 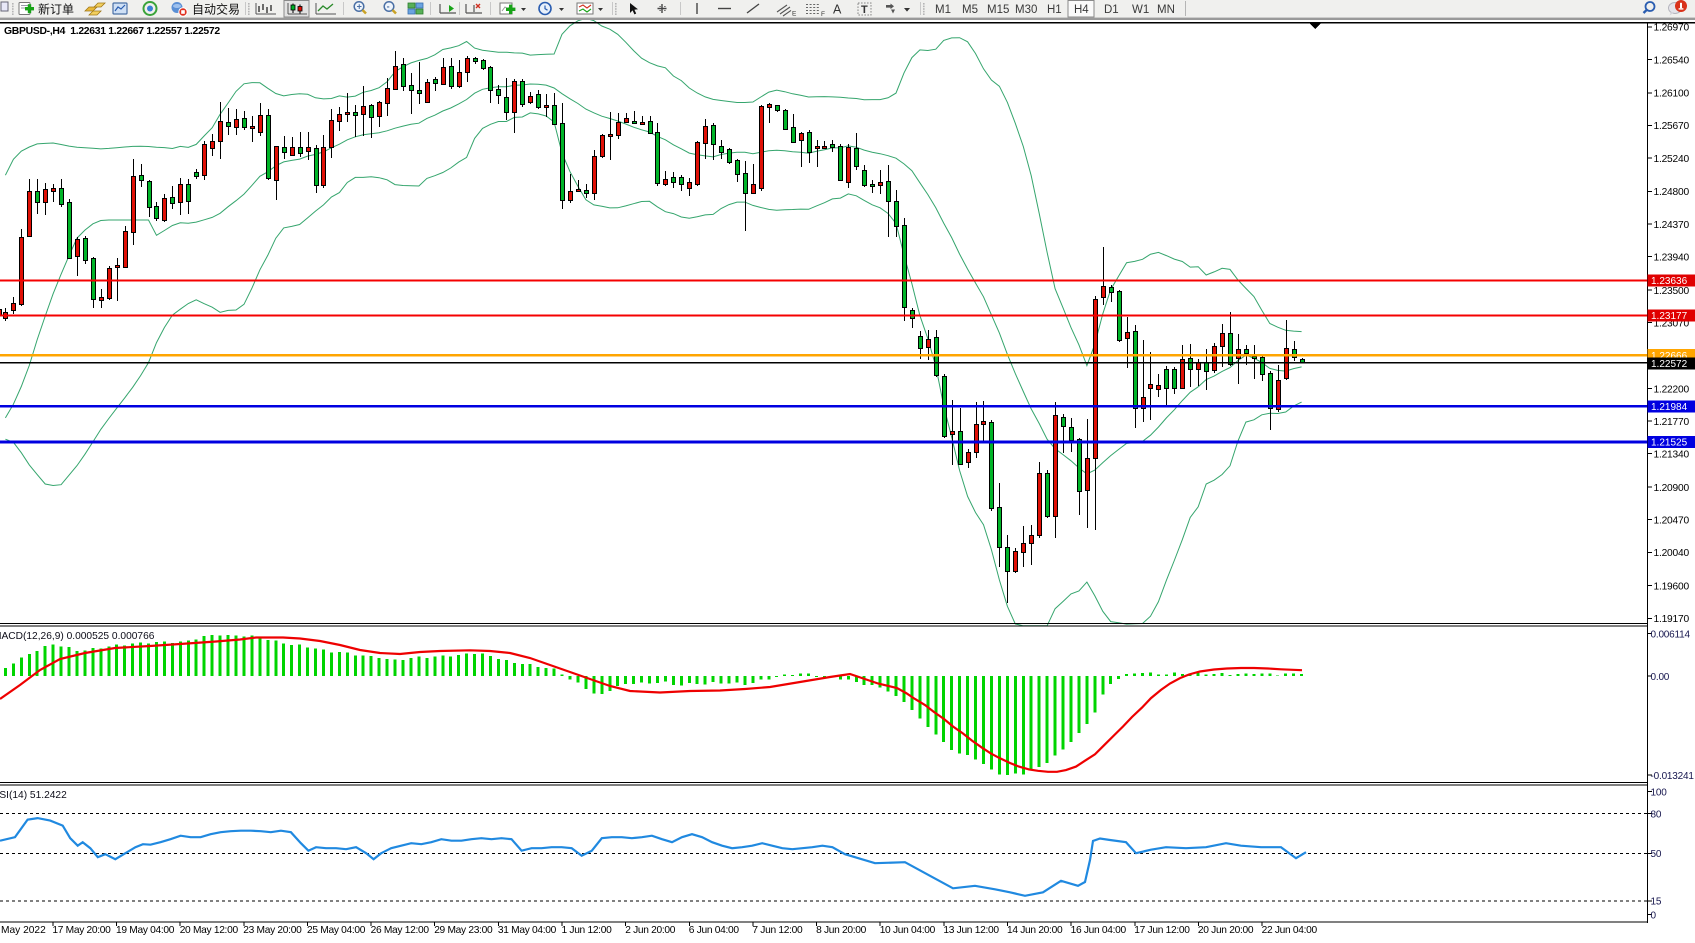 I want to click on svg-text: 新订单, so click(x=56, y=9).